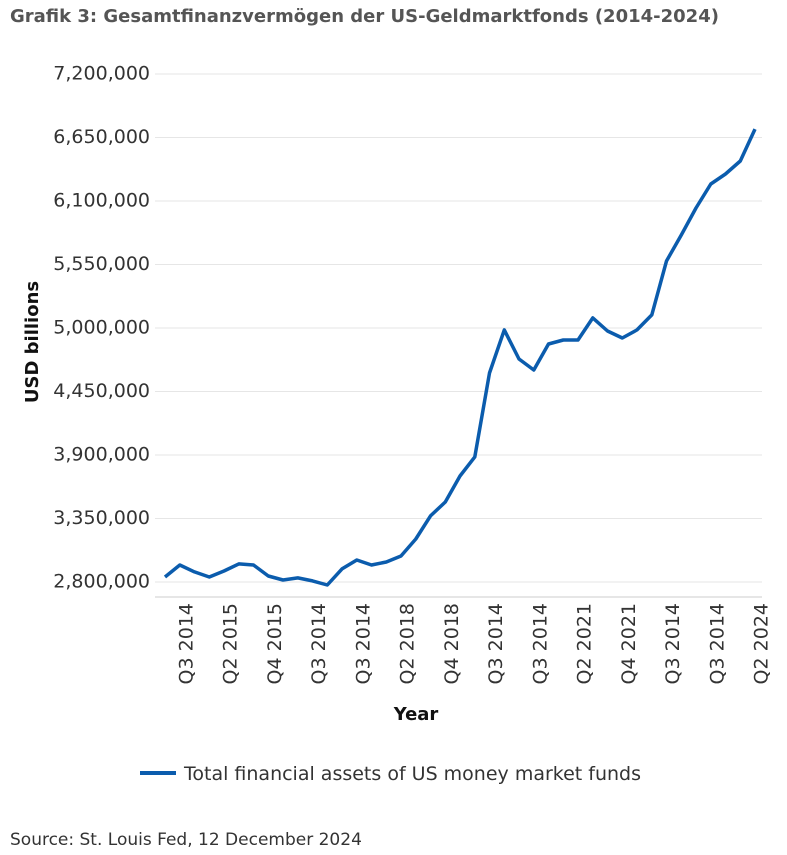 The width and height of the screenshot is (787, 855). I want to click on y-tick-label: 6,650,000, so click(101, 137).